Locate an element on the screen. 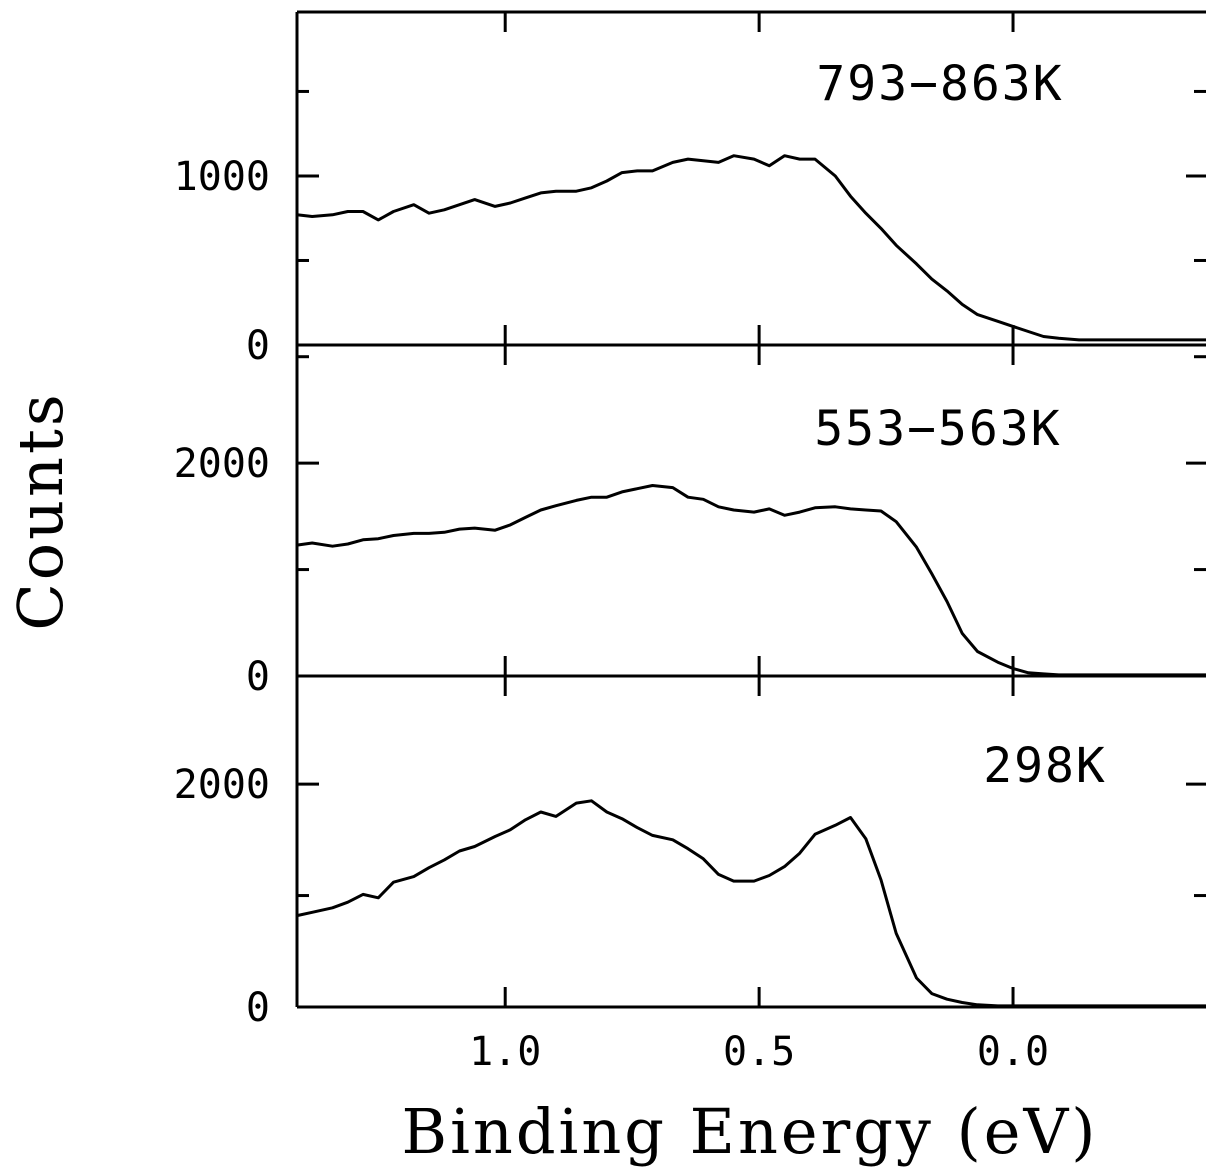  x-tick-label: 0.5 is located at coordinates (759, 1052).